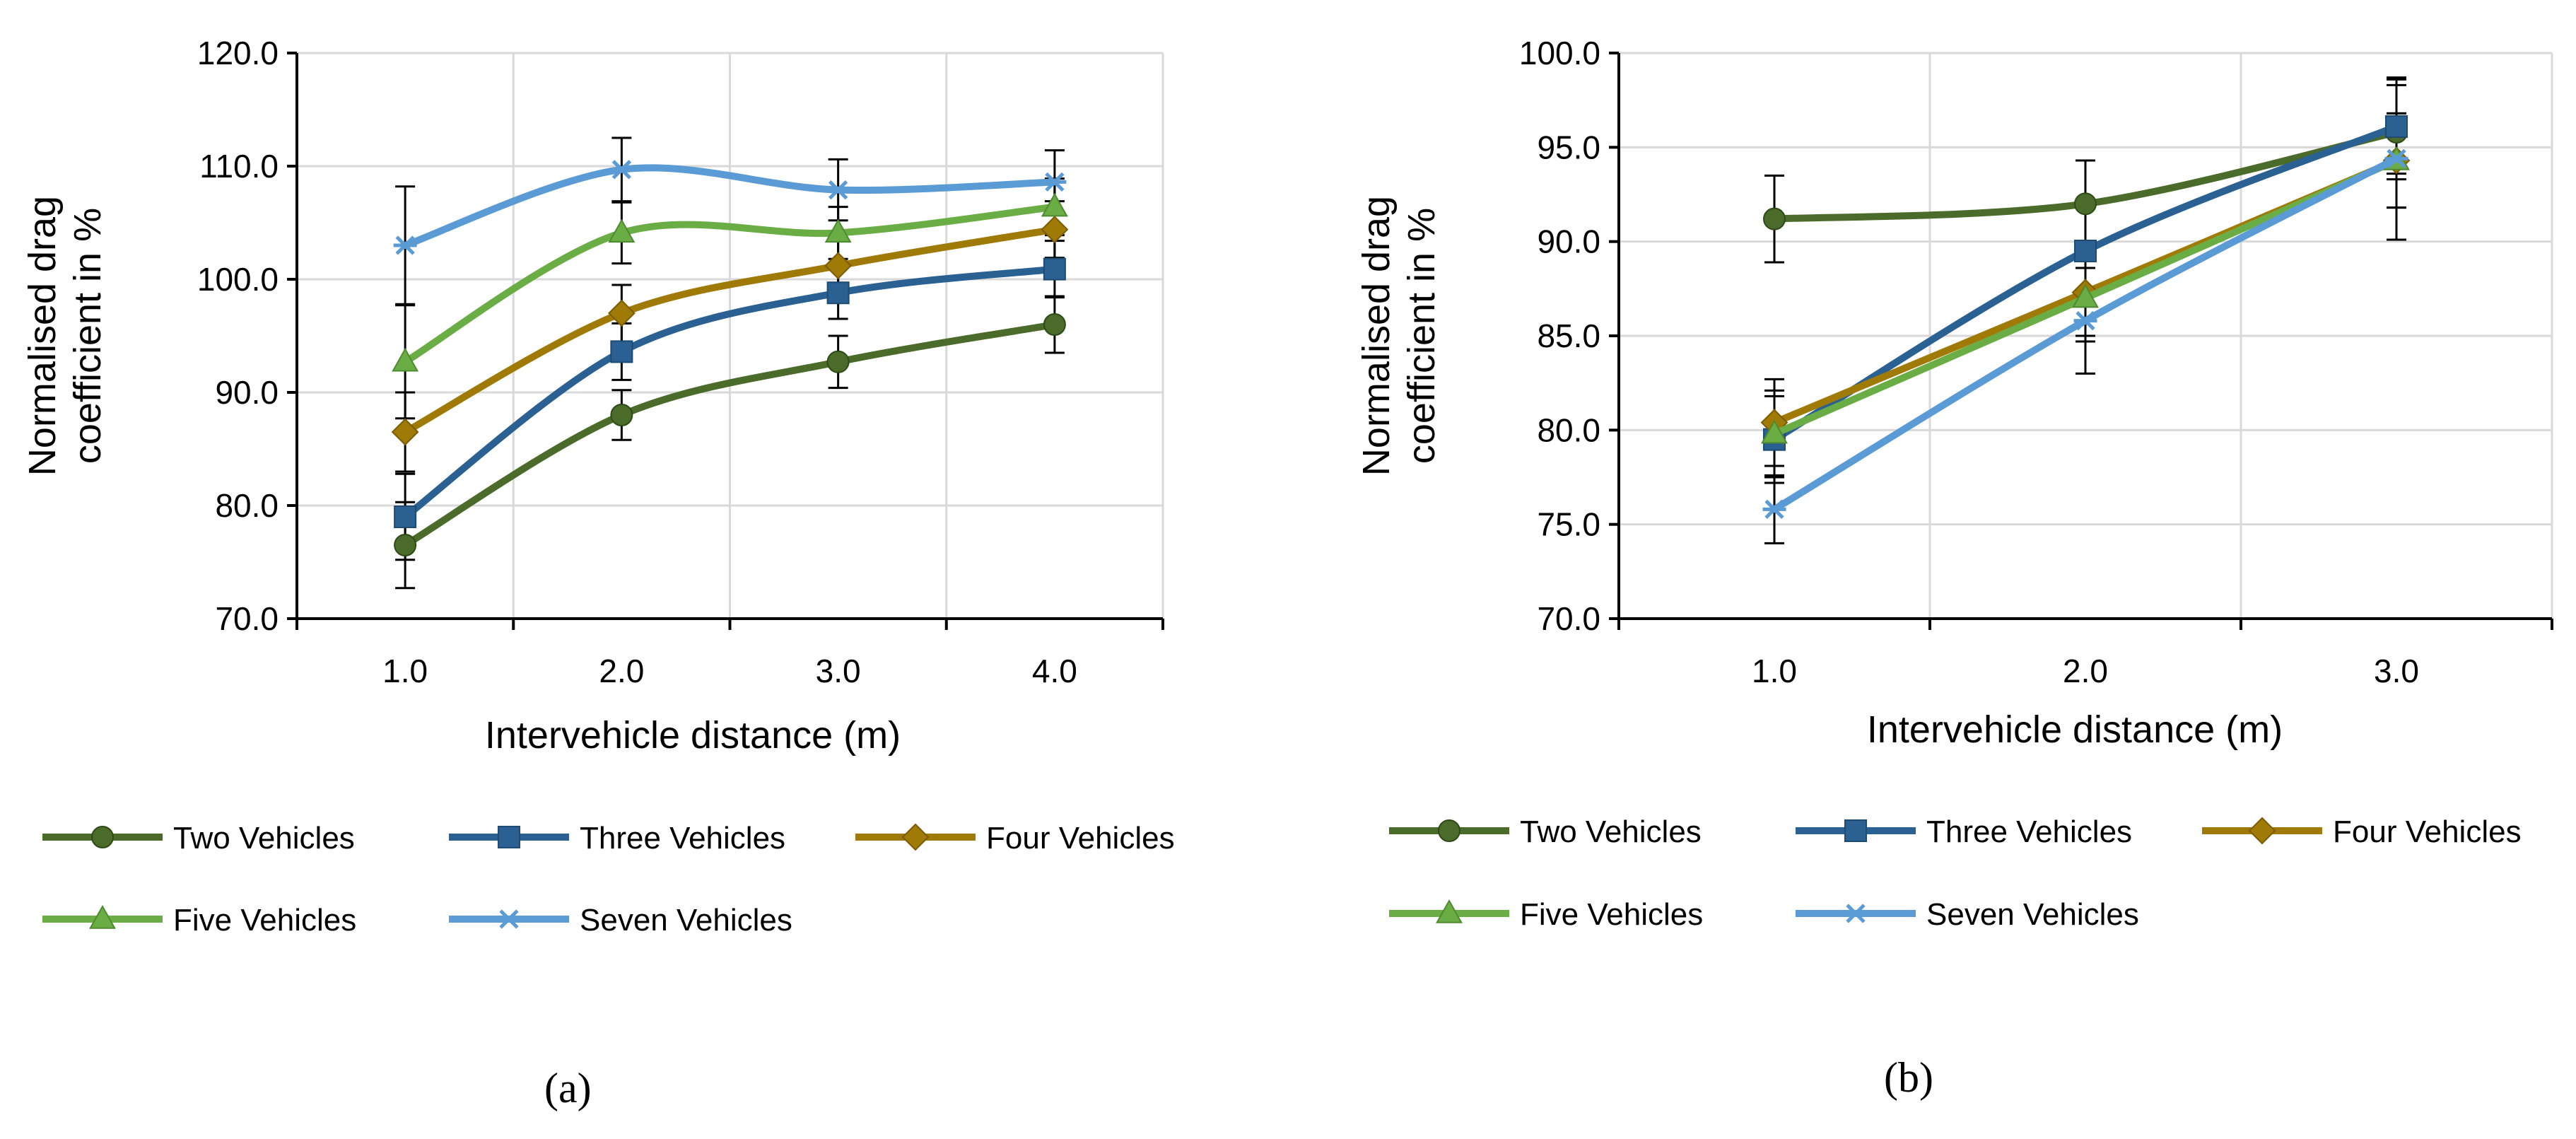 The width and height of the screenshot is (2576, 1139). I want to click on y-axis-title-line-2: coefficient in %, so click(1422, 336).